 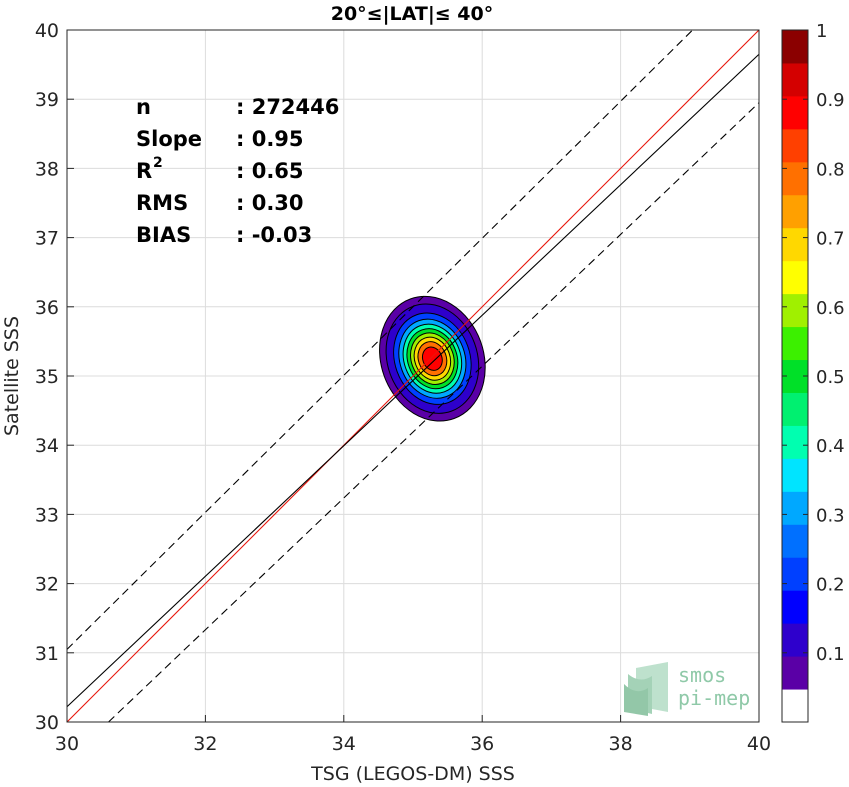 What do you see at coordinates (169, 139) in the screenshot?
I see `stat-label: Slope` at bounding box center [169, 139].